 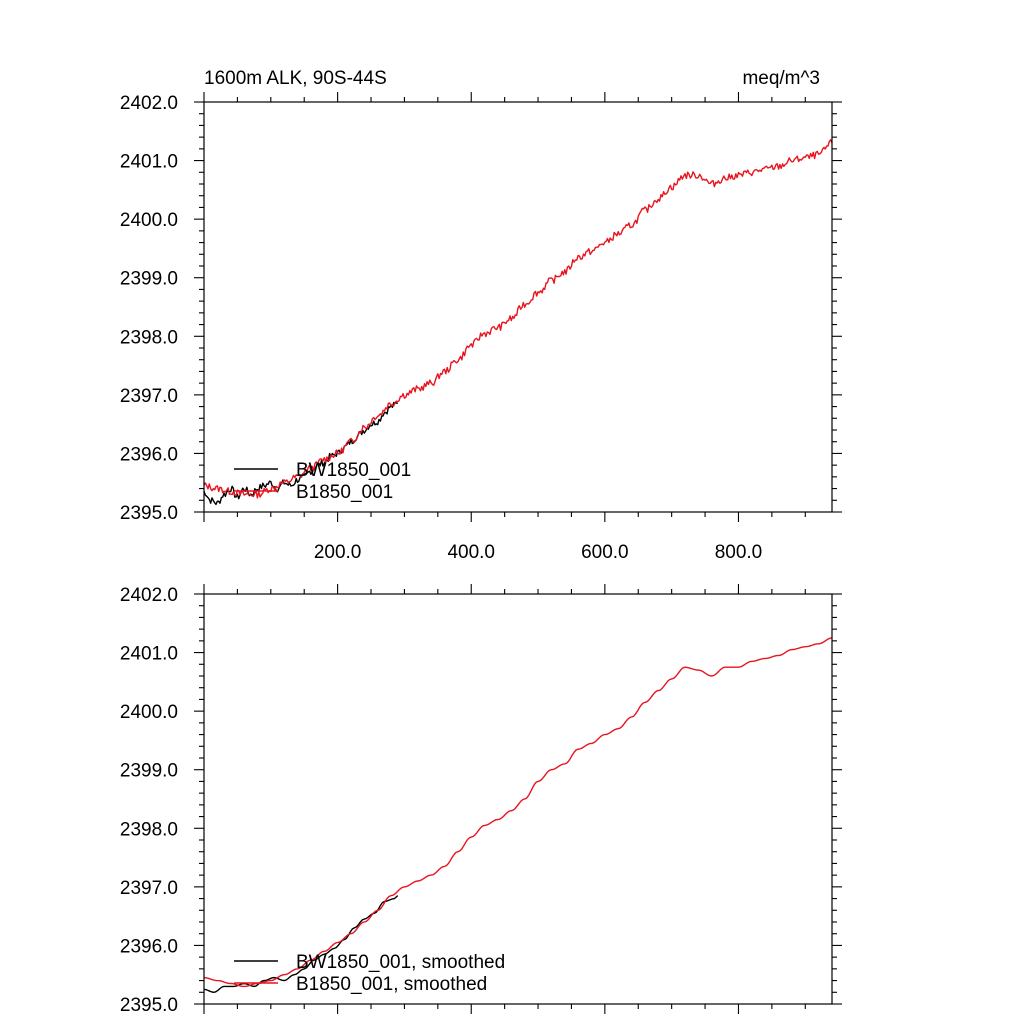 I want to click on legend-label: B1850_001, smoothed, so click(x=391, y=984).